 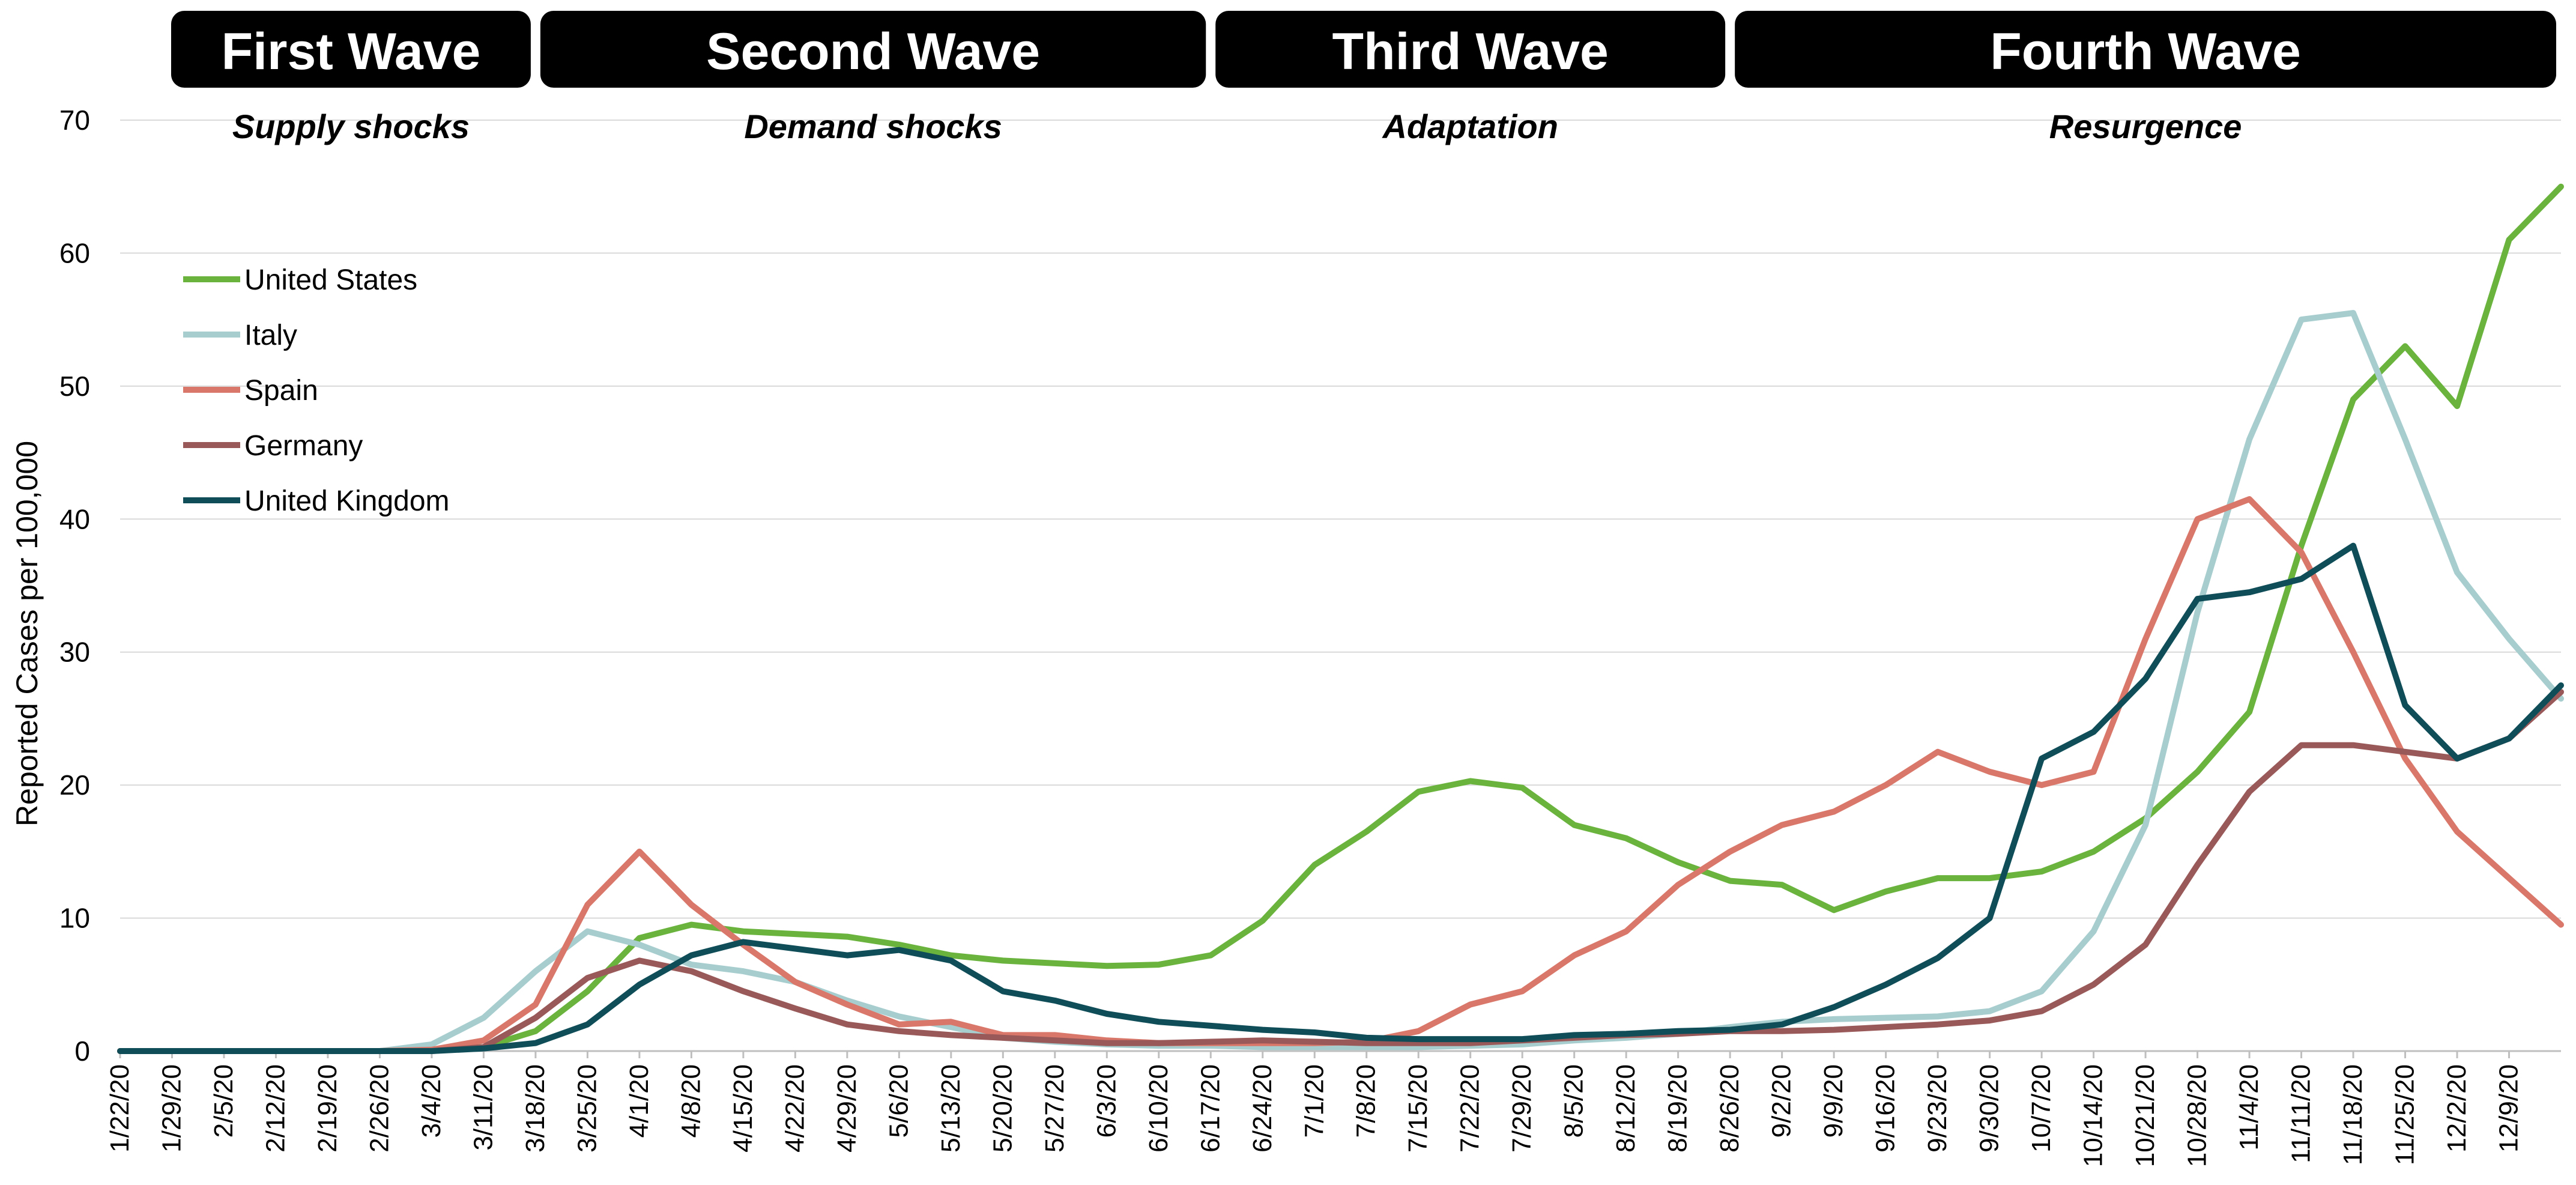 What do you see at coordinates (2301, 1113) in the screenshot?
I see `x-tick-label: 11/11/20` at bounding box center [2301, 1113].